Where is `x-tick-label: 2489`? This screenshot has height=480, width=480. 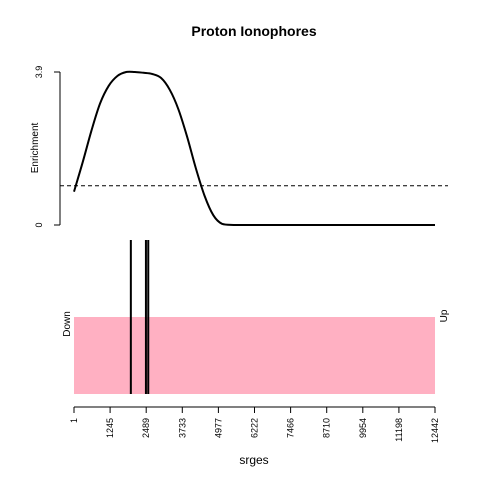 x-tick-label: 2489 is located at coordinates (146, 428).